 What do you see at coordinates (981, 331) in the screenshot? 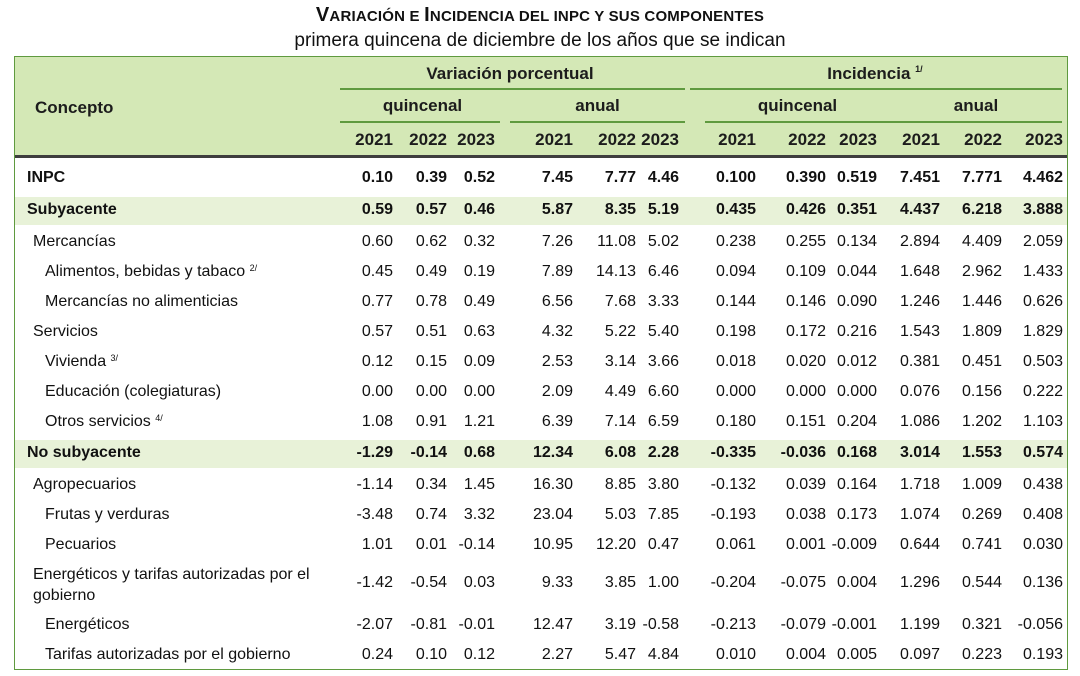
I see `cell-value: 1.809` at bounding box center [981, 331].